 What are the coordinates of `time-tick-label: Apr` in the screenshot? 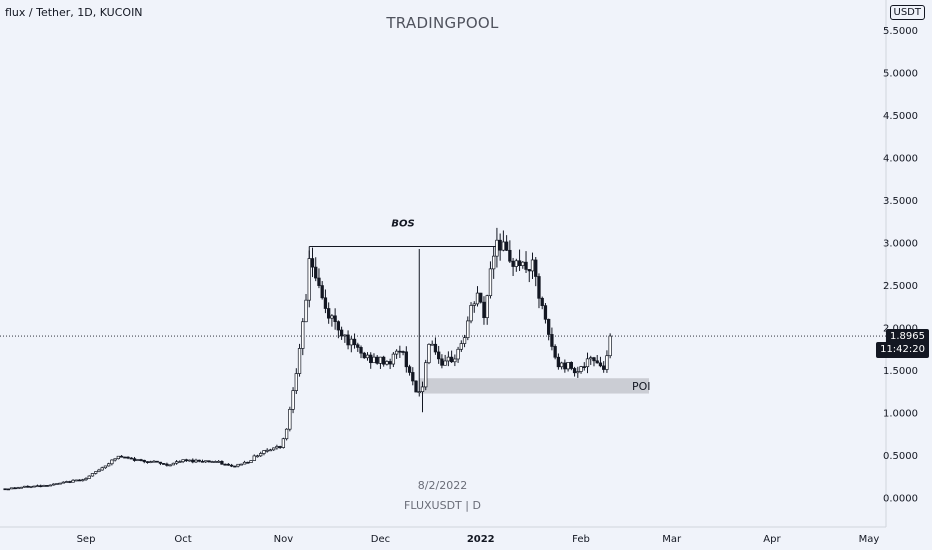 It's located at (772, 539).